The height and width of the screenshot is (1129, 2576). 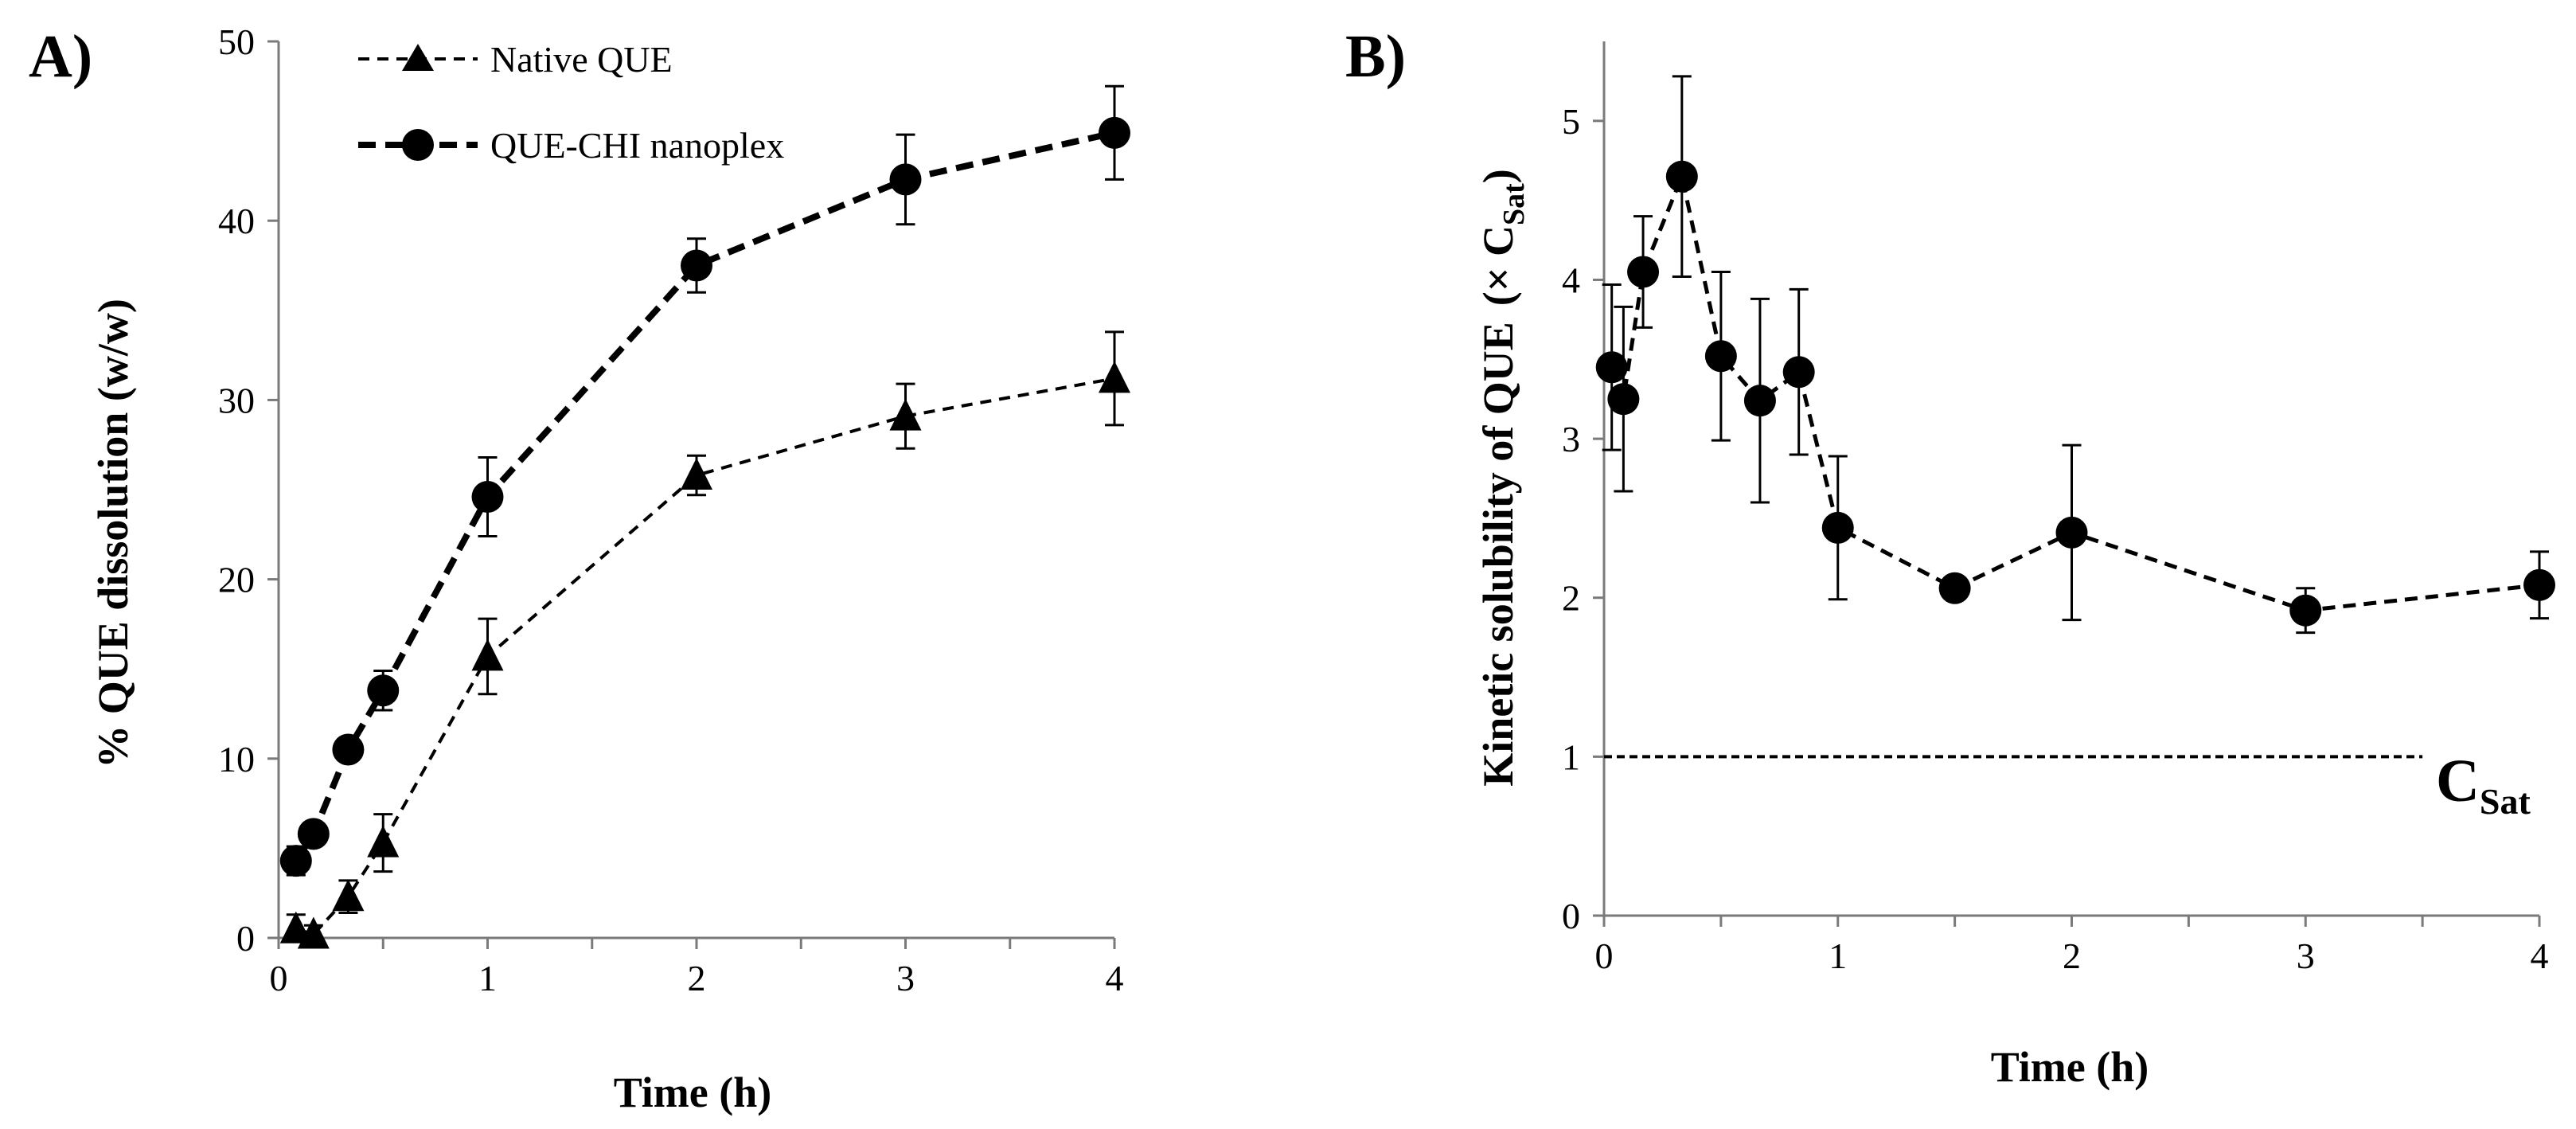 What do you see at coordinates (1498, 554) in the screenshot?
I see `panel-b-y-axis-title-main: Kinetic solubility of QUE` at bounding box center [1498, 554].